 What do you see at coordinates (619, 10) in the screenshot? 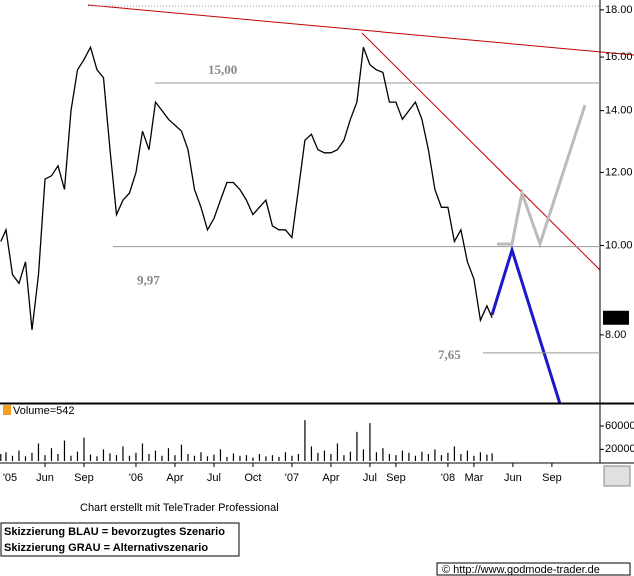
I see `y-tick-label: 18.00` at bounding box center [619, 10].